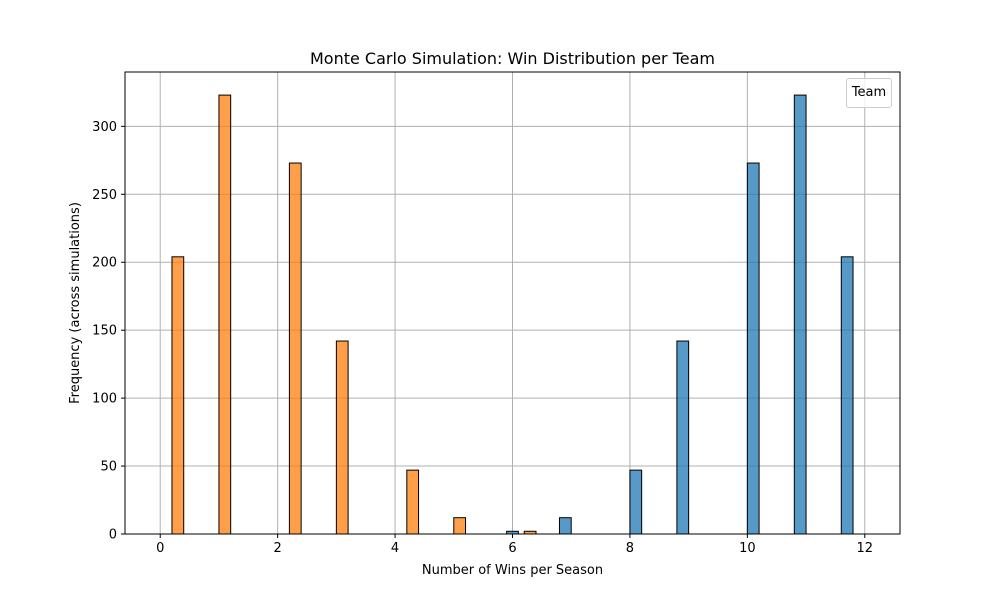  I want to click on y-tick-label: 150, so click(104, 331).